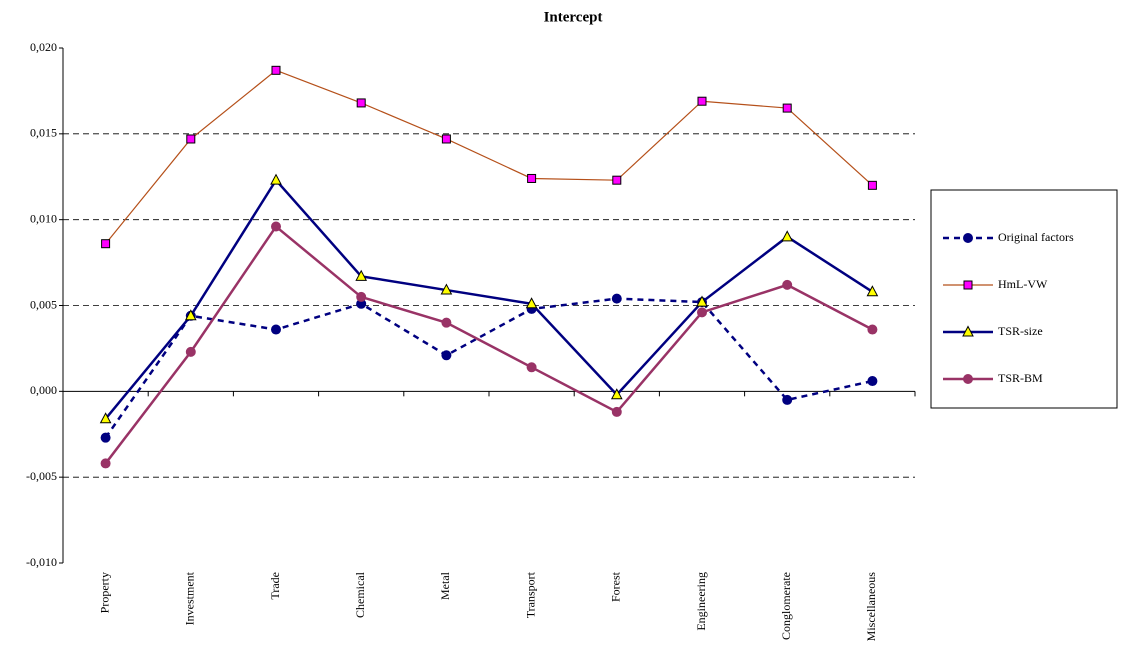 This screenshot has width=1129, height=670. Describe the element at coordinates (871, 607) in the screenshot. I see `x-tick-label: Miscellaneous` at that location.